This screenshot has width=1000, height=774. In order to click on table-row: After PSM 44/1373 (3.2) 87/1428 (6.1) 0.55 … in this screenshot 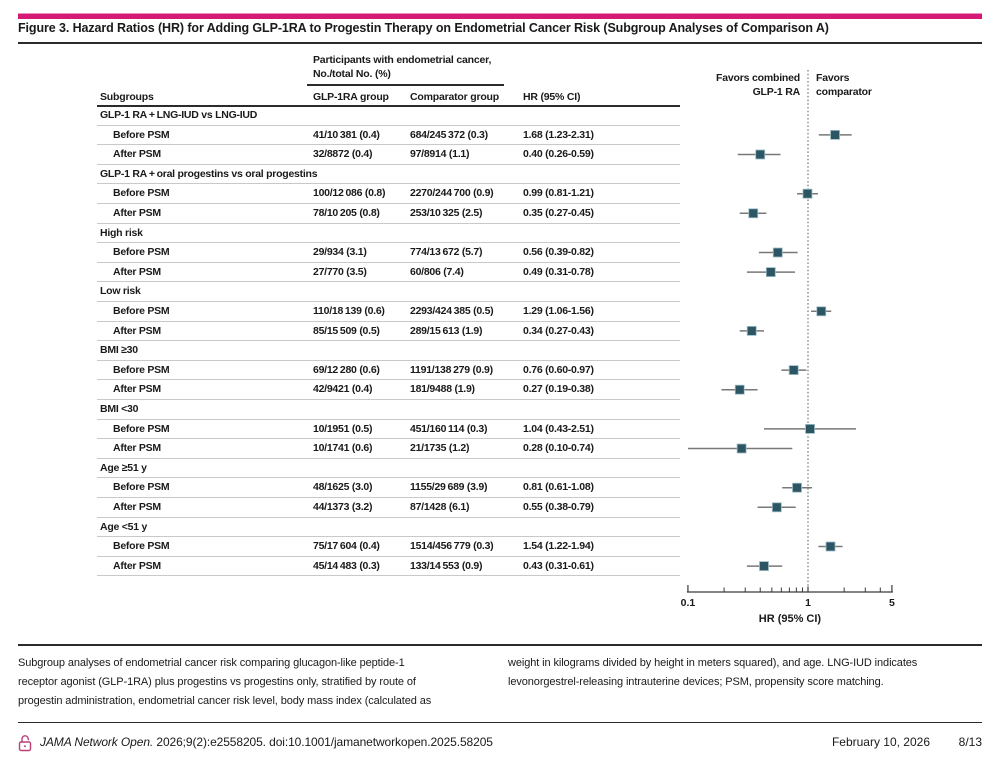, I will do `click(388, 508)`.